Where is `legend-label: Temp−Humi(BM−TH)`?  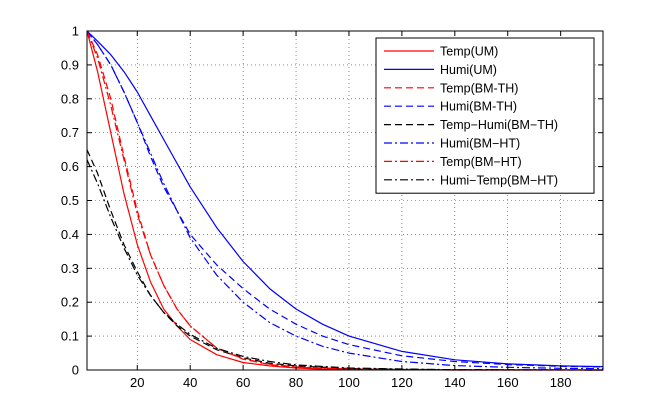 legend-label: Temp−Humi(BM−TH) is located at coordinates (499, 125).